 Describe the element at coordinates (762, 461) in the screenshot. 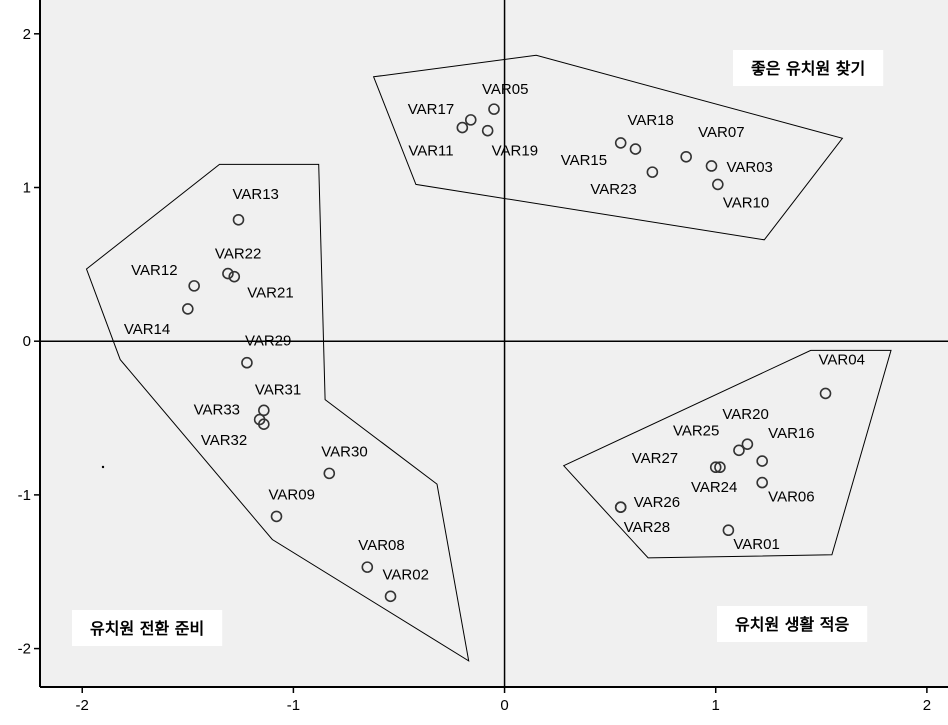

I see `point-var16` at that location.